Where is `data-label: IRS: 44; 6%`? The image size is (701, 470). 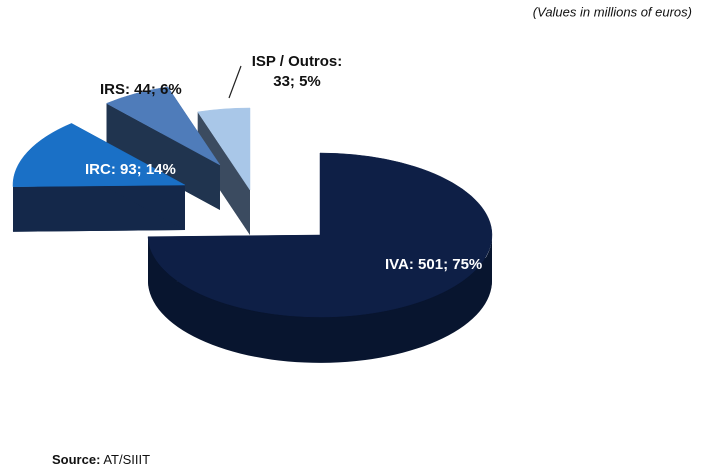
data-label: IRS: 44; 6% is located at coordinates (141, 89).